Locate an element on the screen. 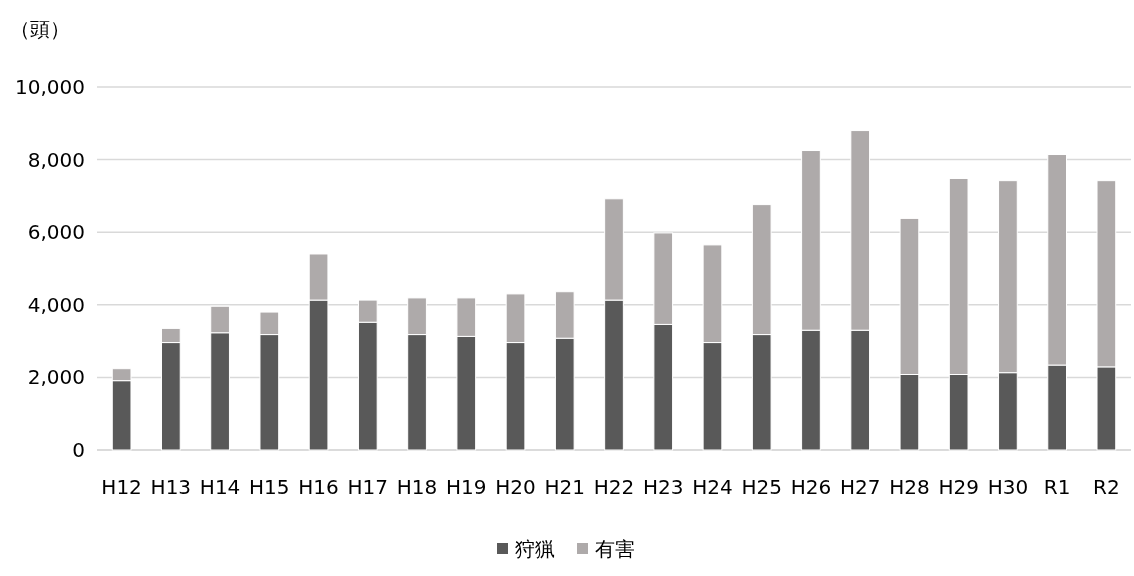 This screenshot has width=1134, height=576. legend-label: 有害 is located at coordinates (615, 549).